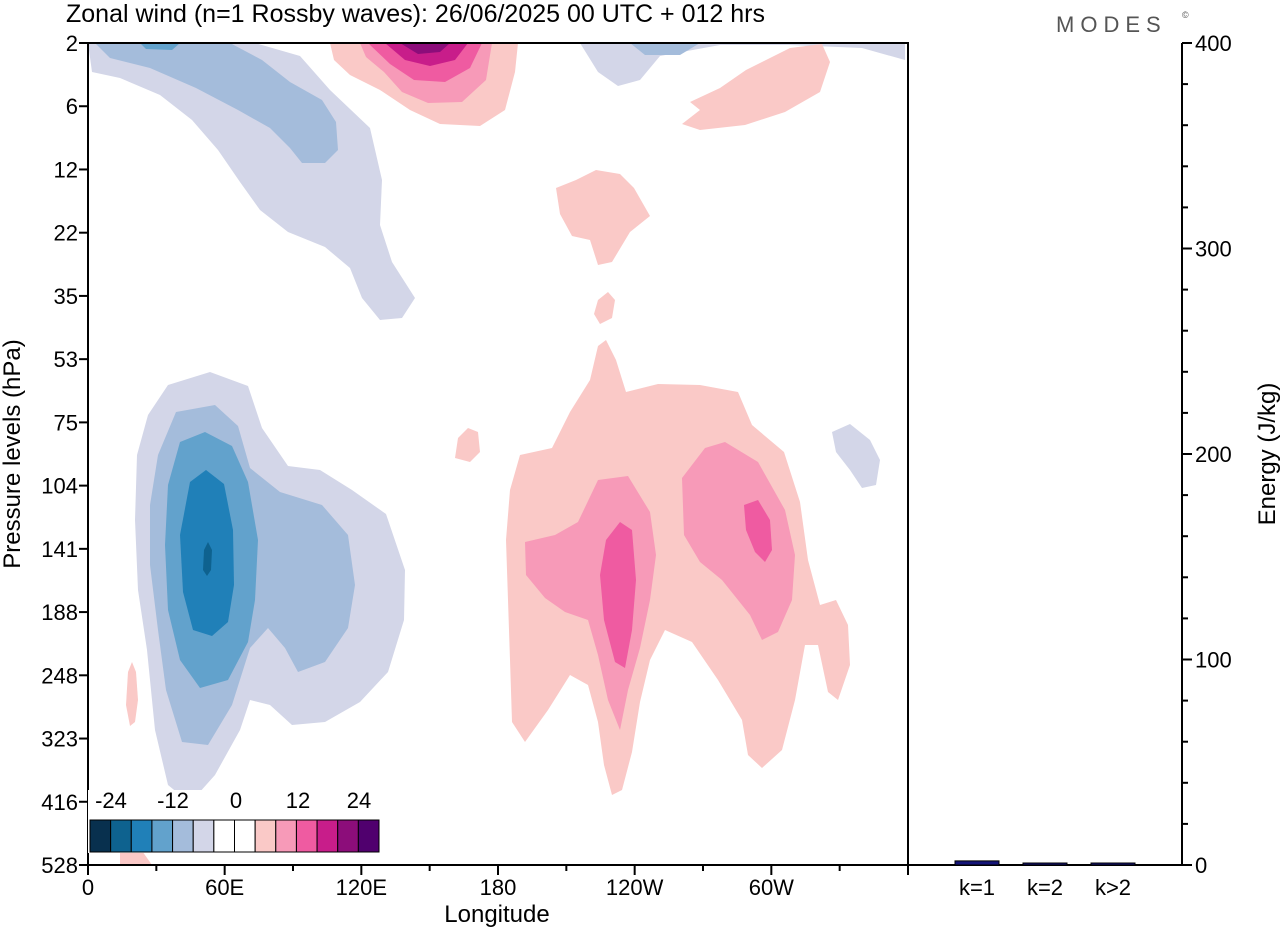  What do you see at coordinates (758, 531) in the screenshot?
I see `contour-pos-lower-mid2-right` at bounding box center [758, 531].